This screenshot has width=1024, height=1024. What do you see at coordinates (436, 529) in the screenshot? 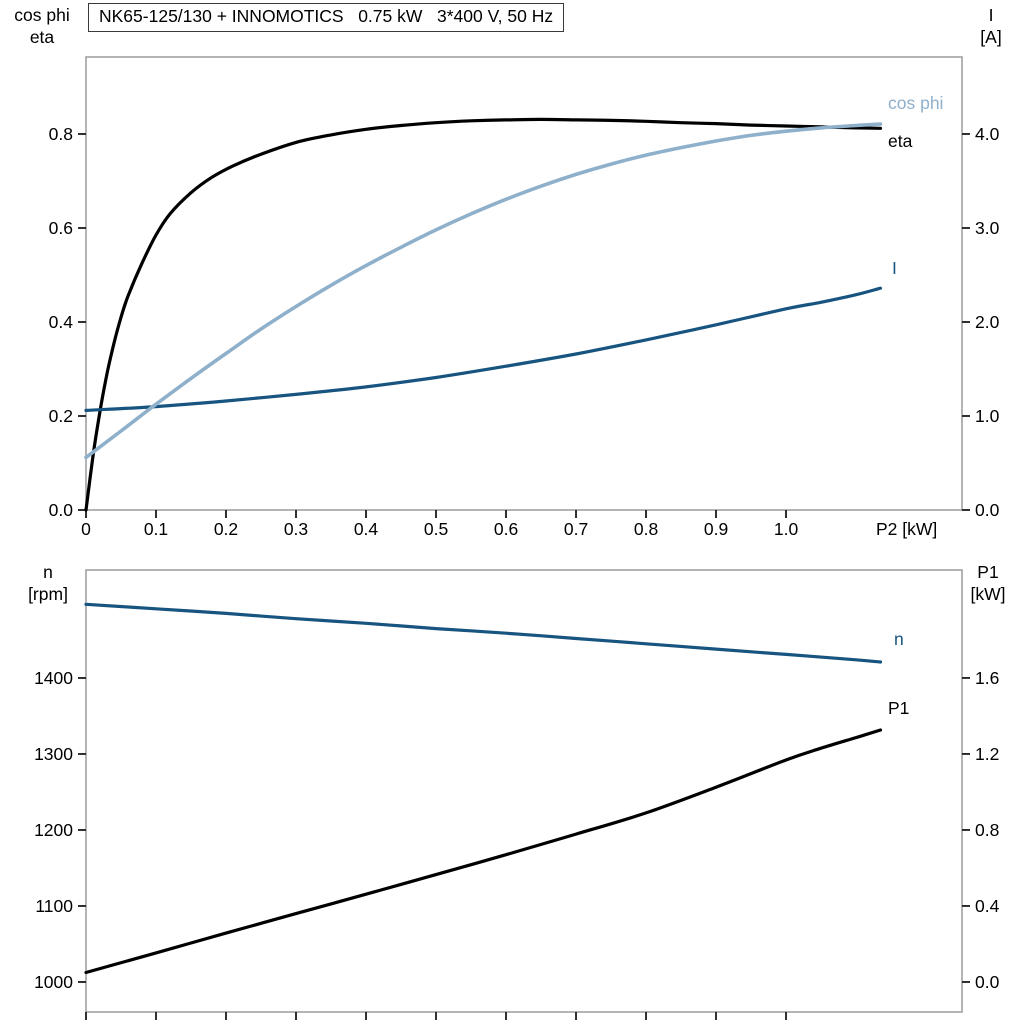
I see `x-axis-tick-label: 0.5` at bounding box center [436, 529].